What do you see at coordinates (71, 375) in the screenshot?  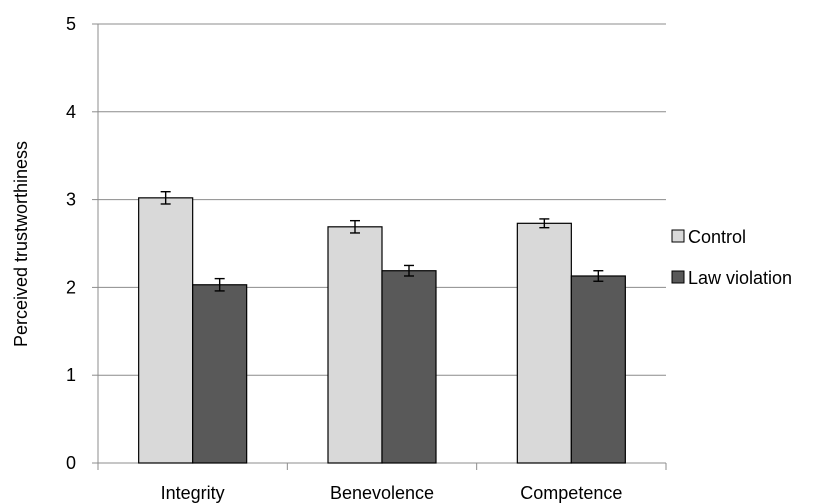 I see `y-tick-label: 1` at bounding box center [71, 375].